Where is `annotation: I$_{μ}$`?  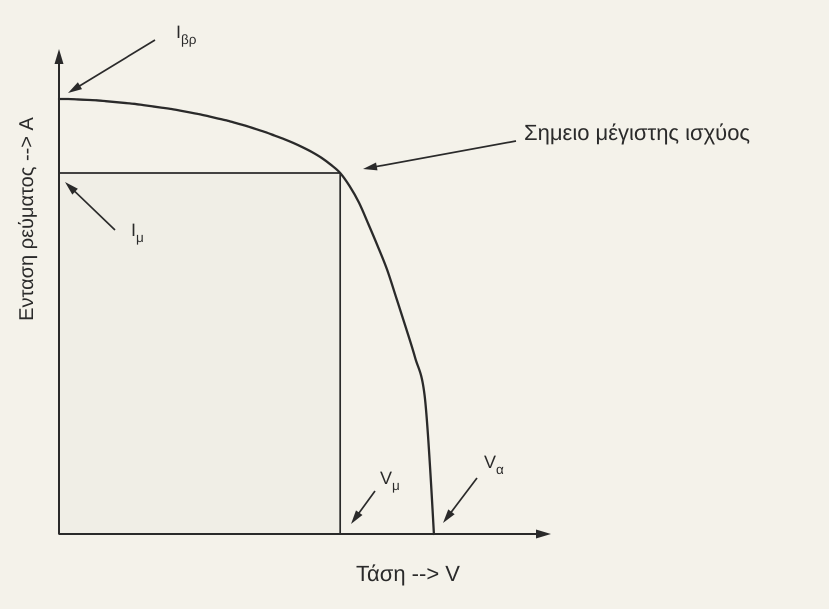 annotation: I$_{μ}$ is located at coordinates (137, 232).